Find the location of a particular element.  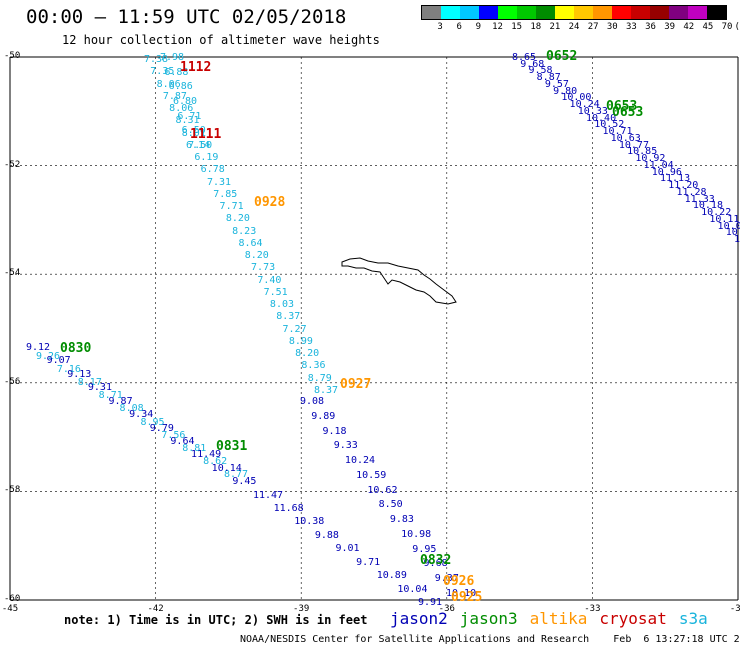

wave-height-label: 8.17 is located at coordinates (89, 383).